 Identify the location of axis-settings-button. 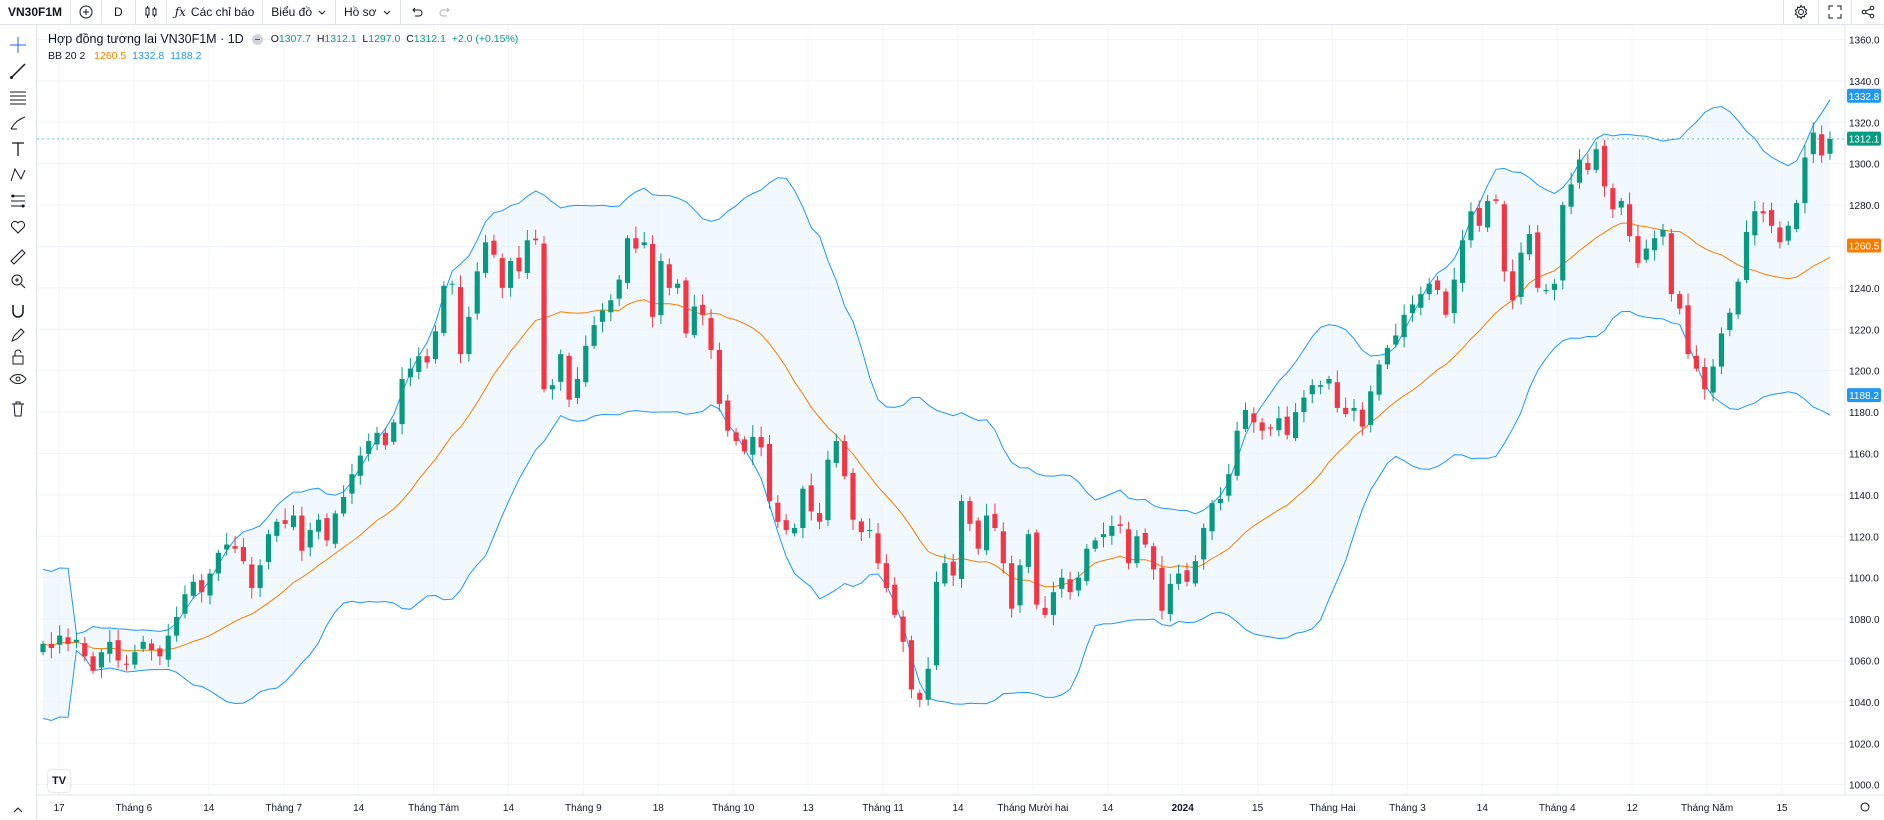
(1865, 807).